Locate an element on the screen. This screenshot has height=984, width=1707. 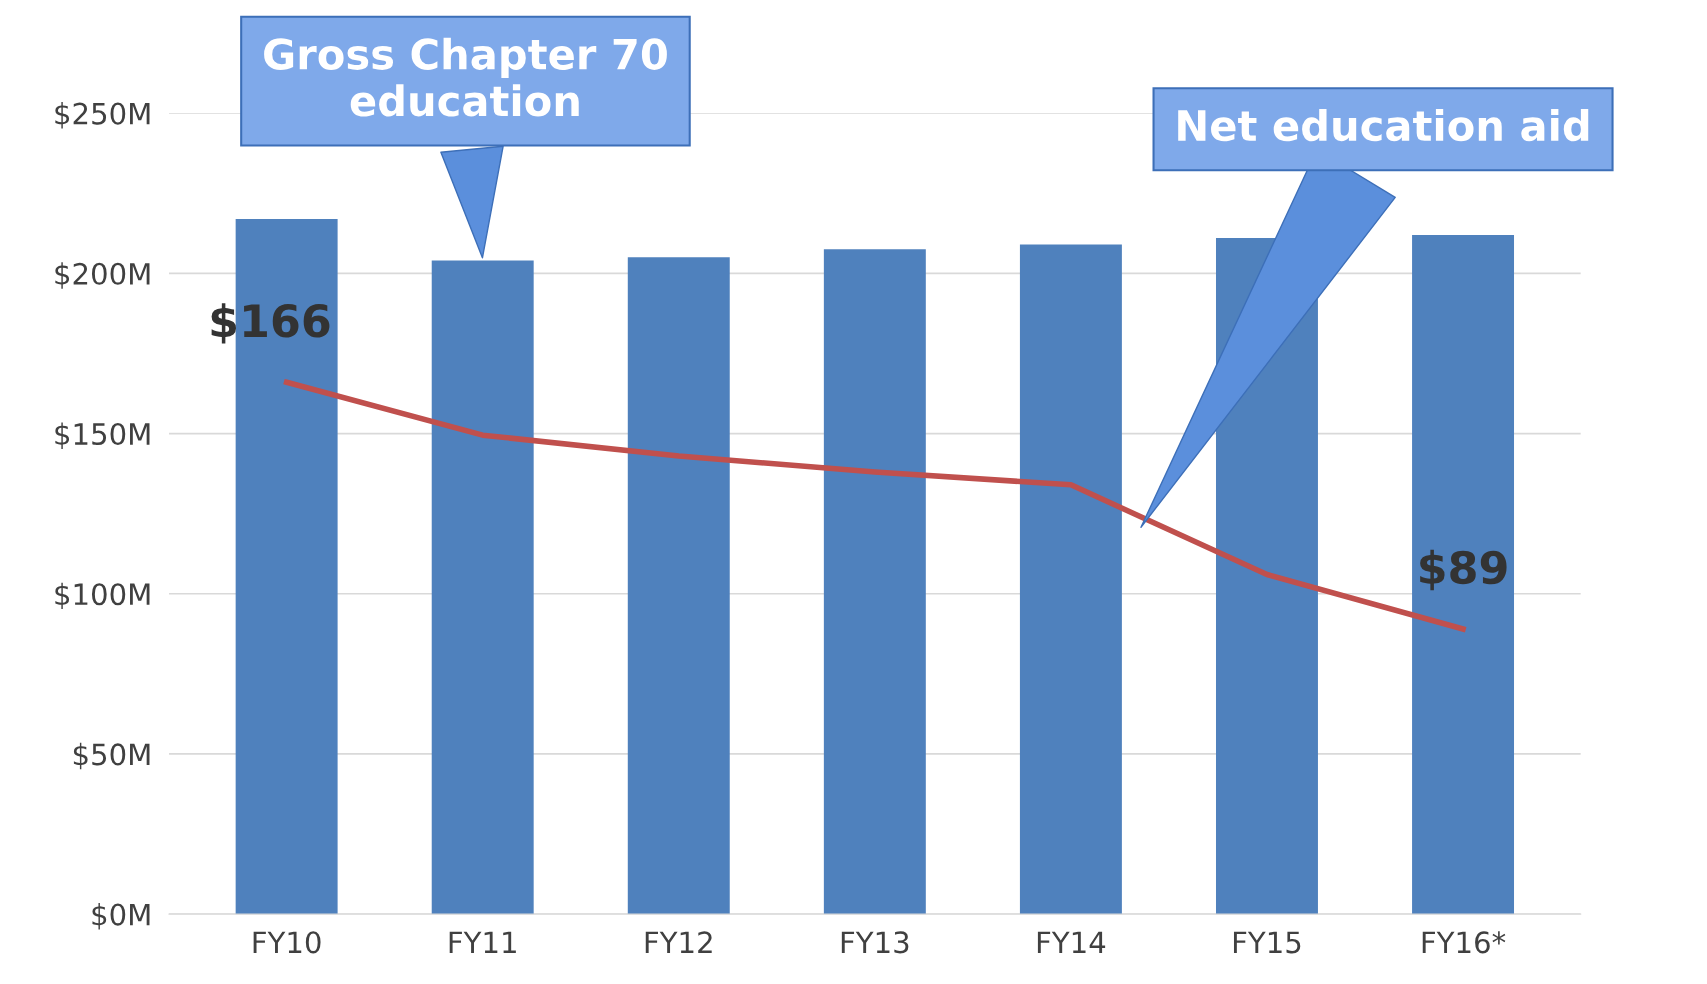
x-tick-label: FY14 is located at coordinates (1071, 942).